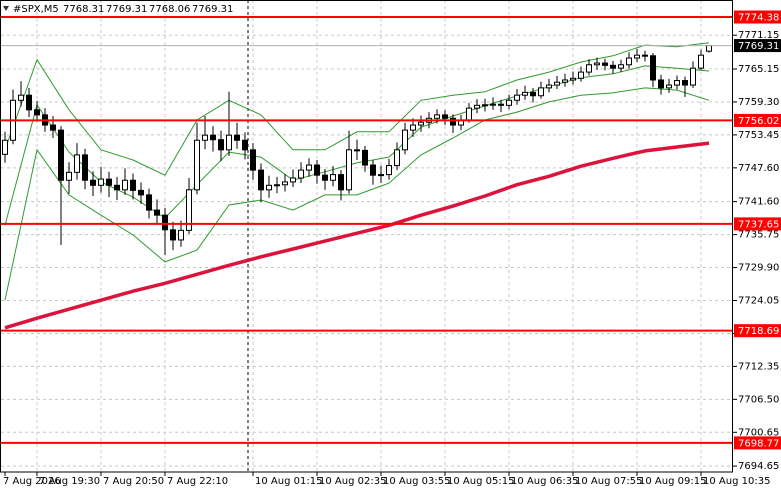 The width and height of the screenshot is (781, 489). Describe the element at coordinates (758, 35) in the screenshot. I see `y-tick-label: 7771.15` at that location.